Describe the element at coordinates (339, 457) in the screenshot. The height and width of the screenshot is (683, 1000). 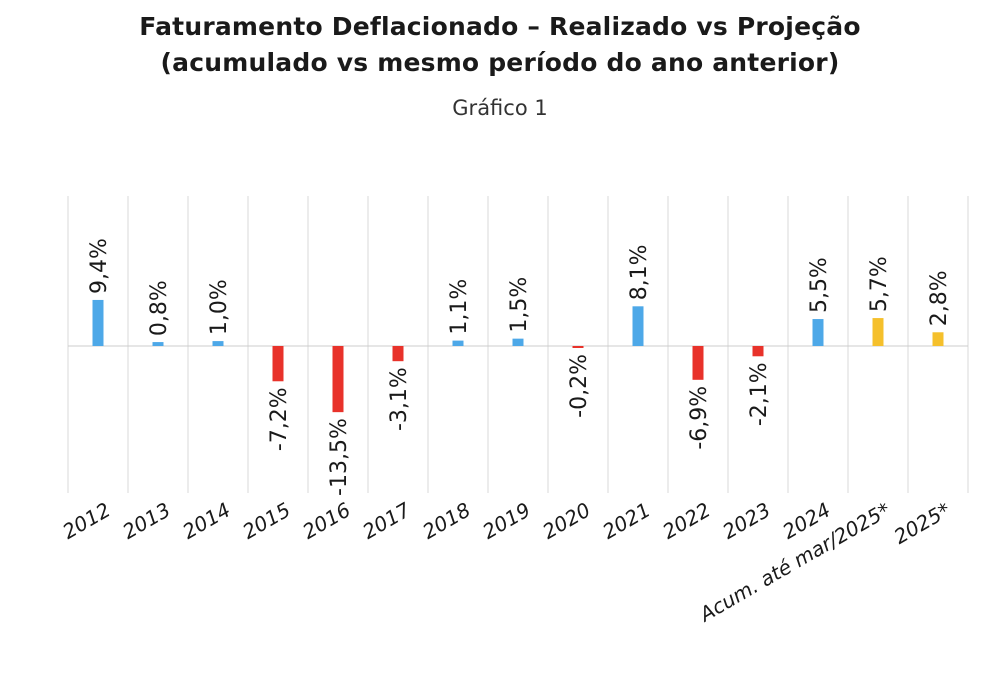
I see `data-label: -13,5%` at that location.